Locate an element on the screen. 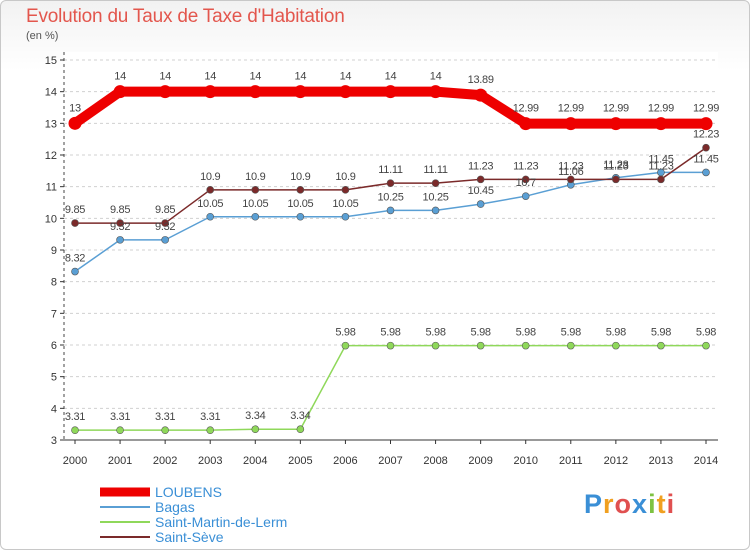 This screenshot has width=750, height=550. x-tick-label: 2003 is located at coordinates (210, 461).